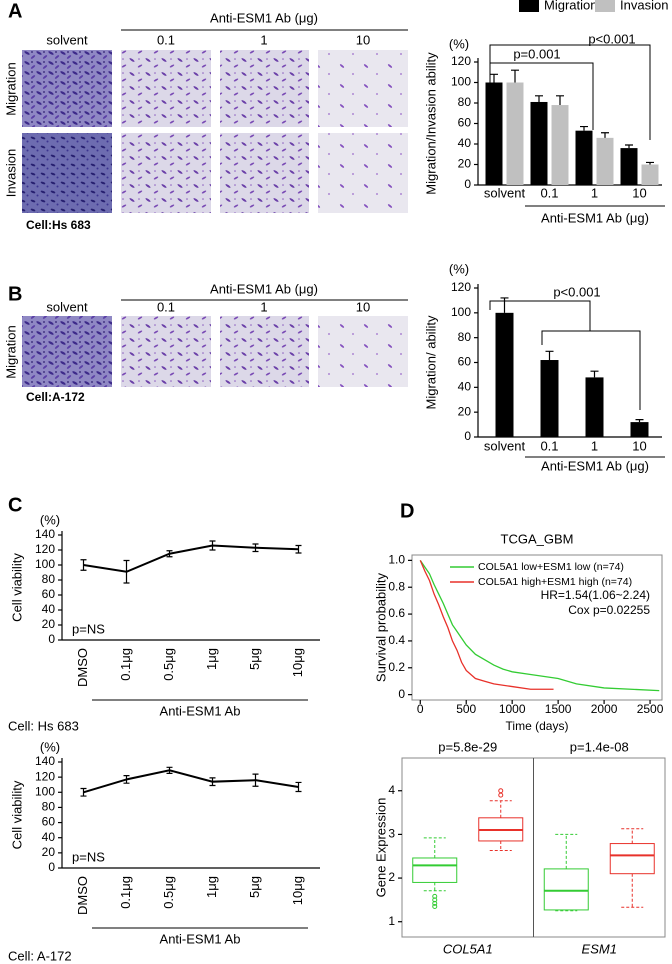 The height and width of the screenshot is (964, 672). What do you see at coordinates (49, 594) in the screenshot?
I see `y-tick-label: 60` at bounding box center [49, 594].